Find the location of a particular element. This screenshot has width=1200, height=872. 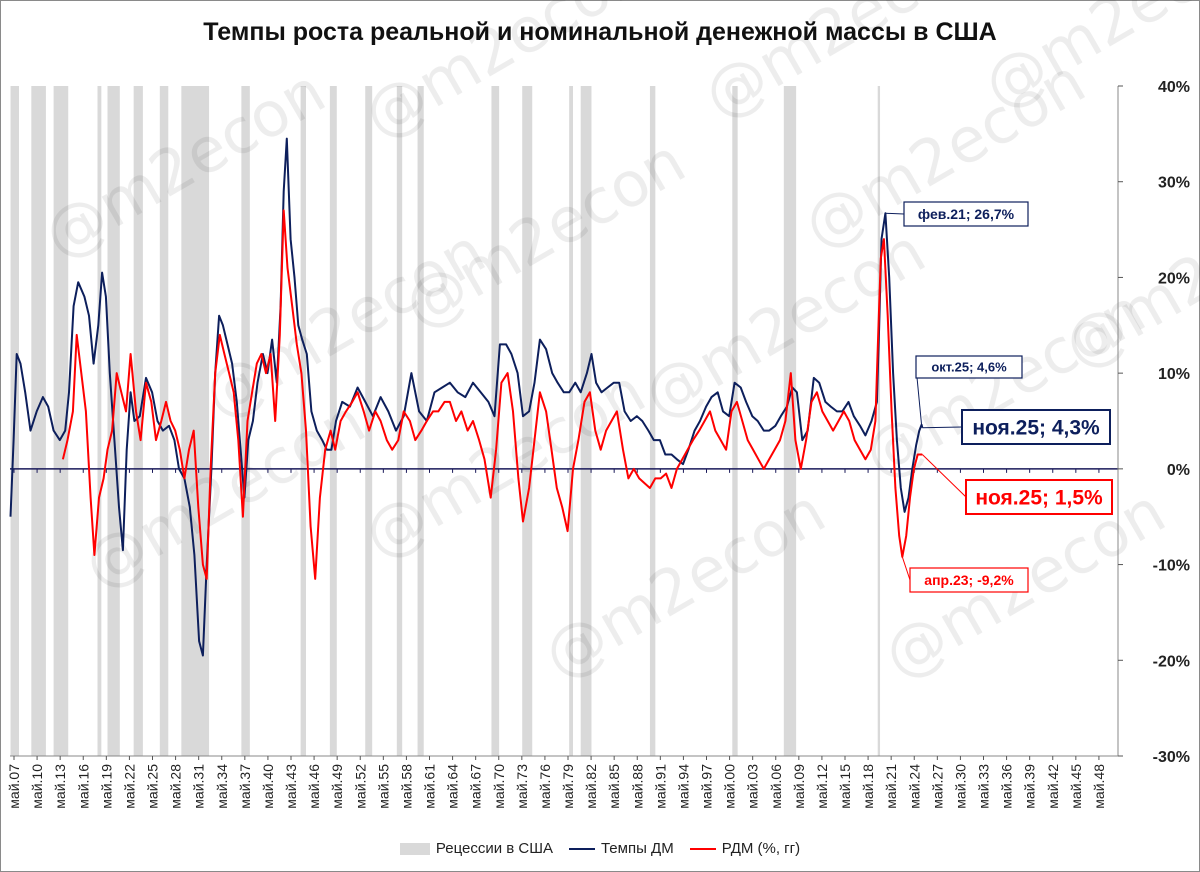

y-tick-label: -20% is located at coordinates (1171, 661).